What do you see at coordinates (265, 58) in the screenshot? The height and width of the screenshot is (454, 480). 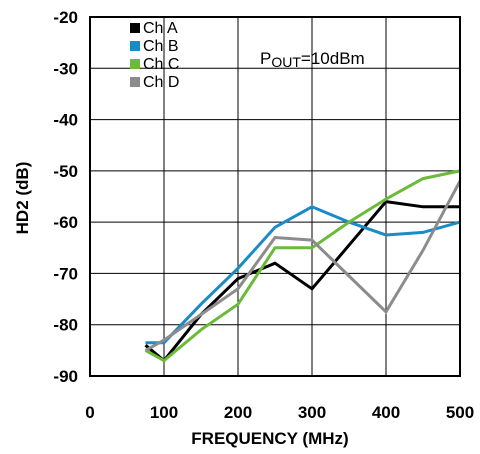 I see `pout-annotation-p: P` at bounding box center [265, 58].